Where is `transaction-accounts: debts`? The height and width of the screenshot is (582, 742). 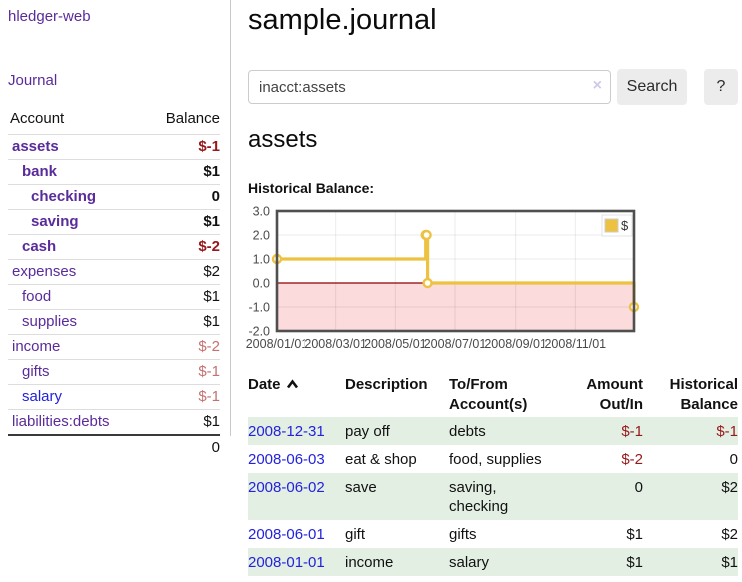
transaction-accounts: debts is located at coordinates (505, 431).